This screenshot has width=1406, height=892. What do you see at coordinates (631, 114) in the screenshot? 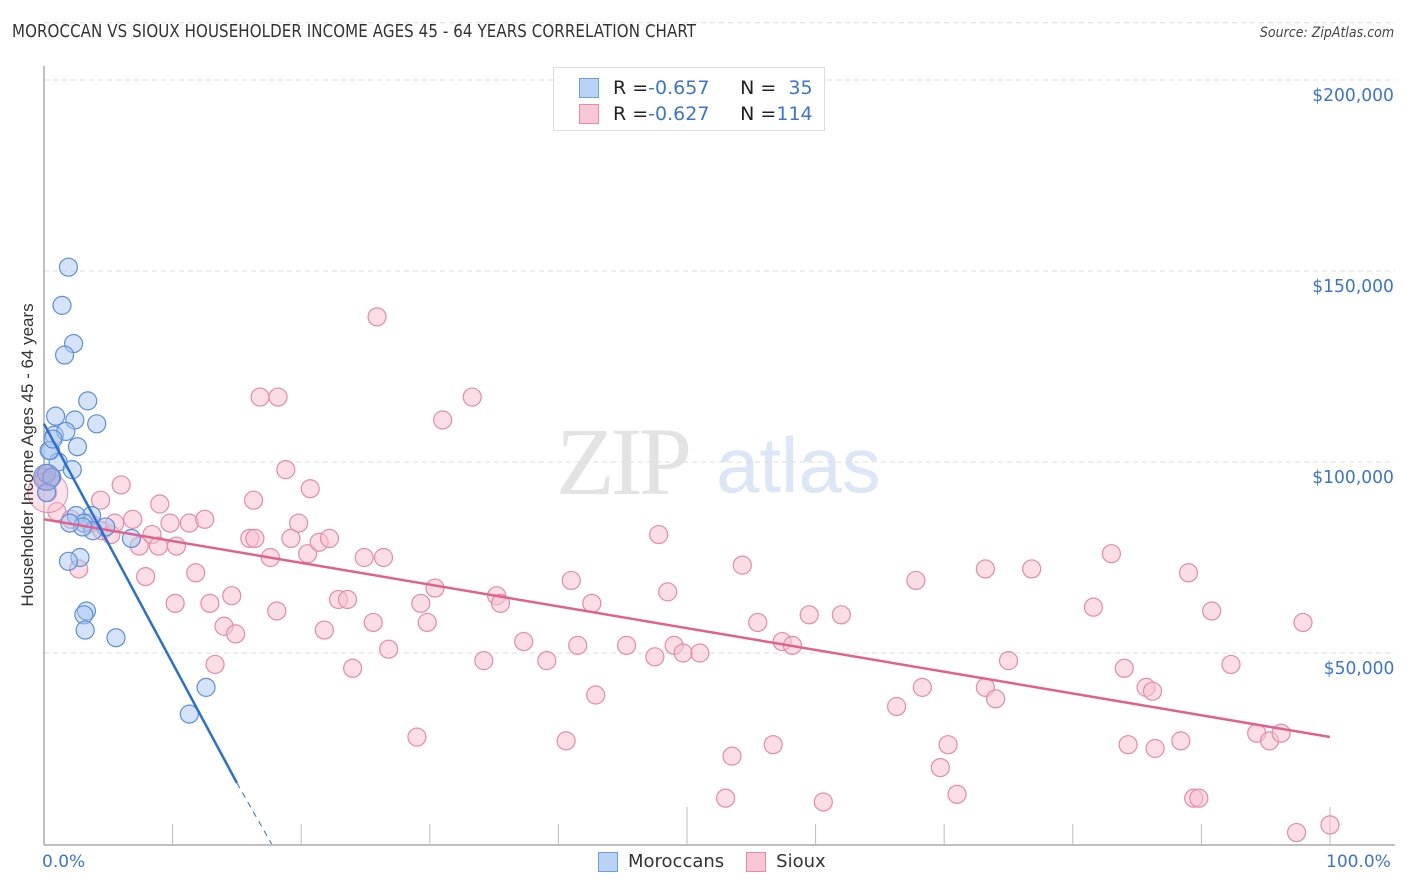
I see `r-label: R =` at bounding box center [631, 114].